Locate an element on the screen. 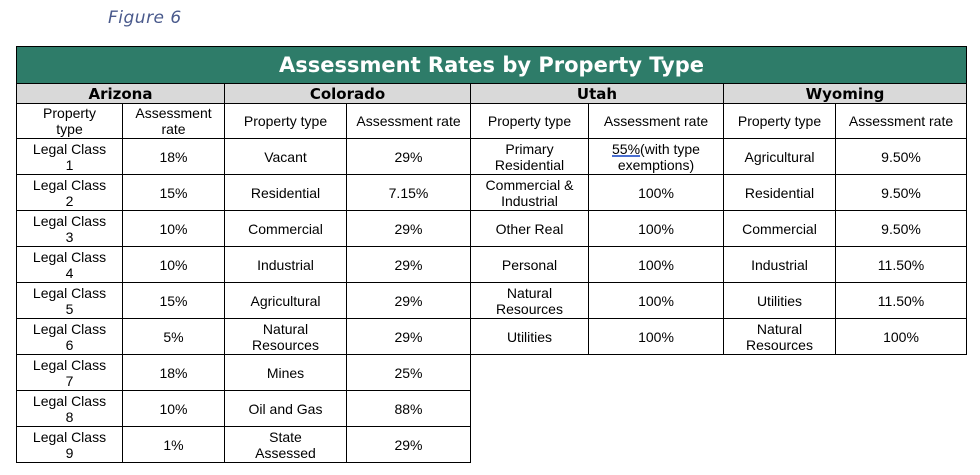 The height and width of the screenshot is (475, 980). az-type-cell: Legal Class 9 is located at coordinates (69, 444).